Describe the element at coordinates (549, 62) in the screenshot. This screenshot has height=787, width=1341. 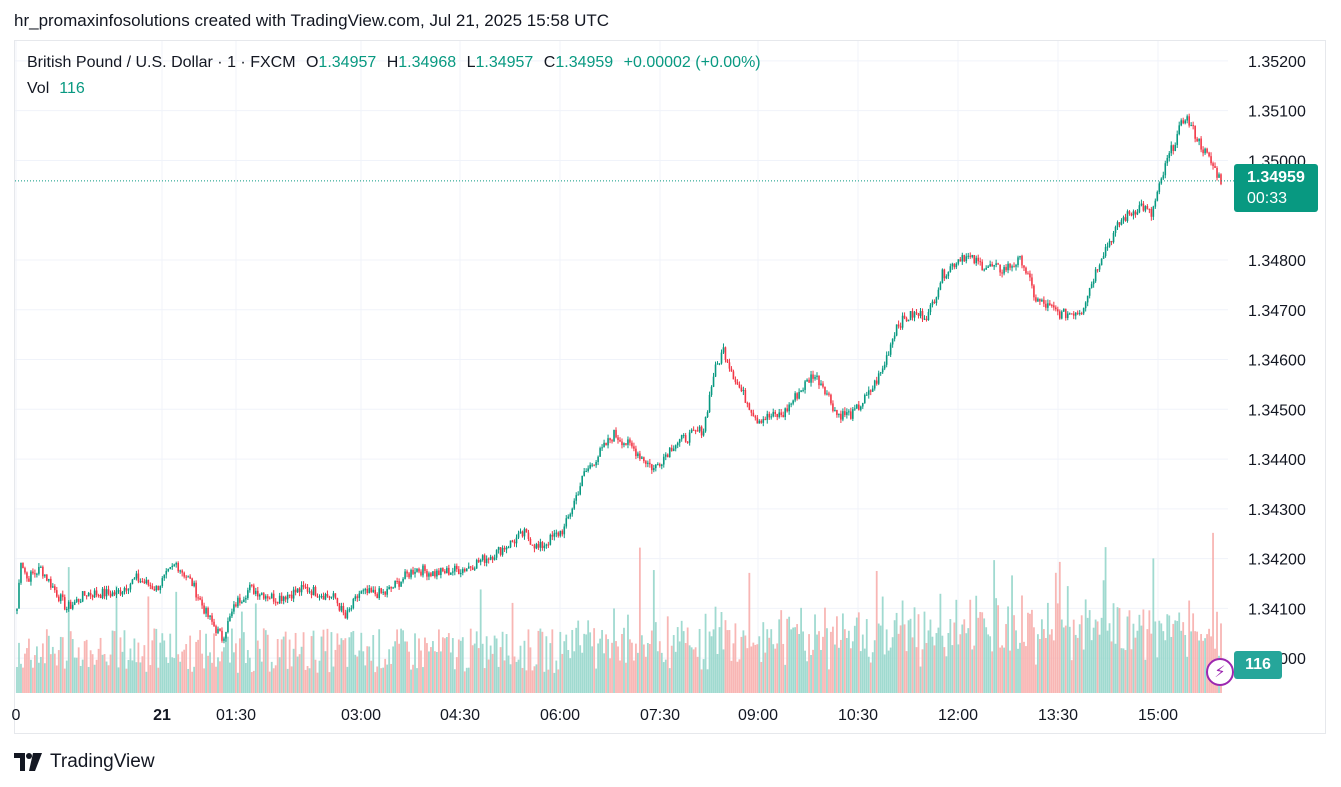
I see `close-label: C` at that location.